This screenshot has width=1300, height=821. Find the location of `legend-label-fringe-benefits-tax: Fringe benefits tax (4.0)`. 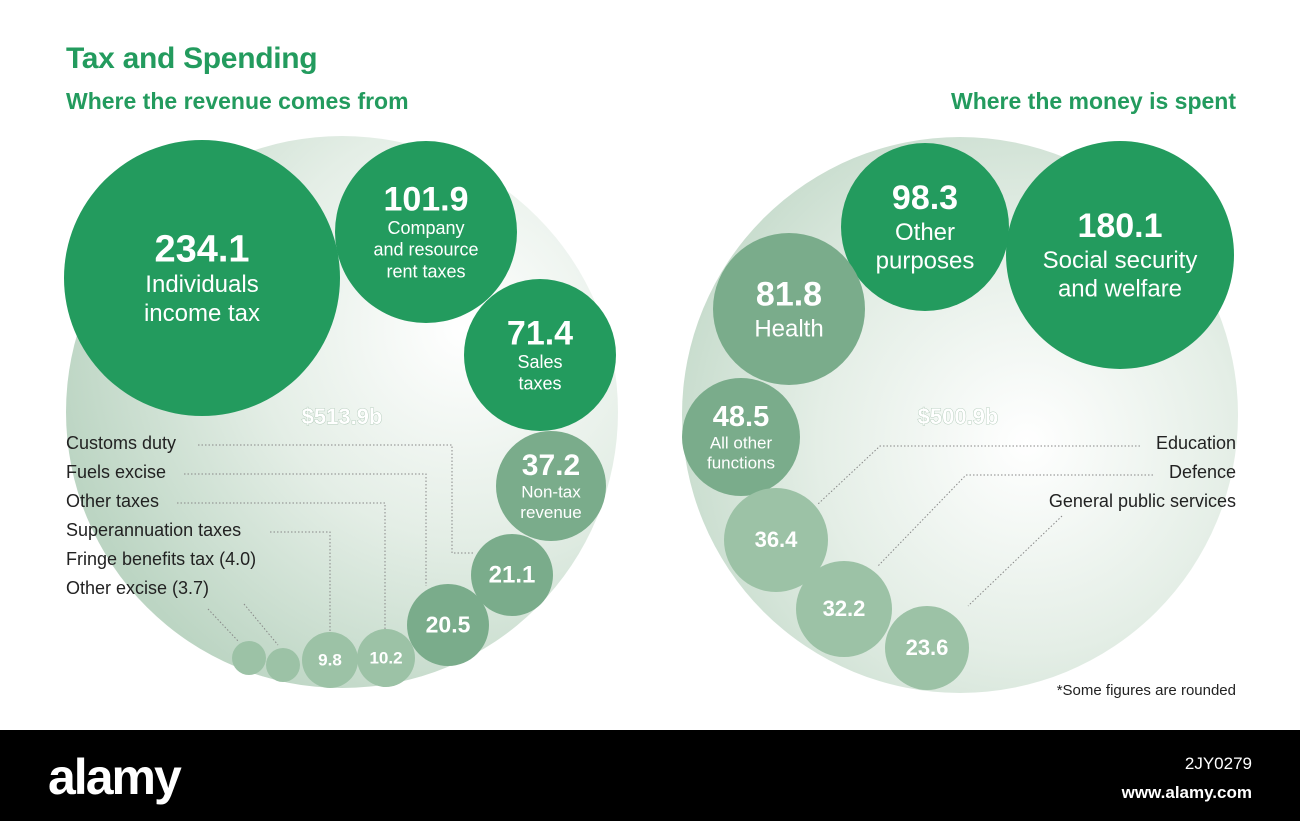

legend-label-fringe-benefits-tax: Fringe benefits tax (4.0) is located at coordinates (161, 559).